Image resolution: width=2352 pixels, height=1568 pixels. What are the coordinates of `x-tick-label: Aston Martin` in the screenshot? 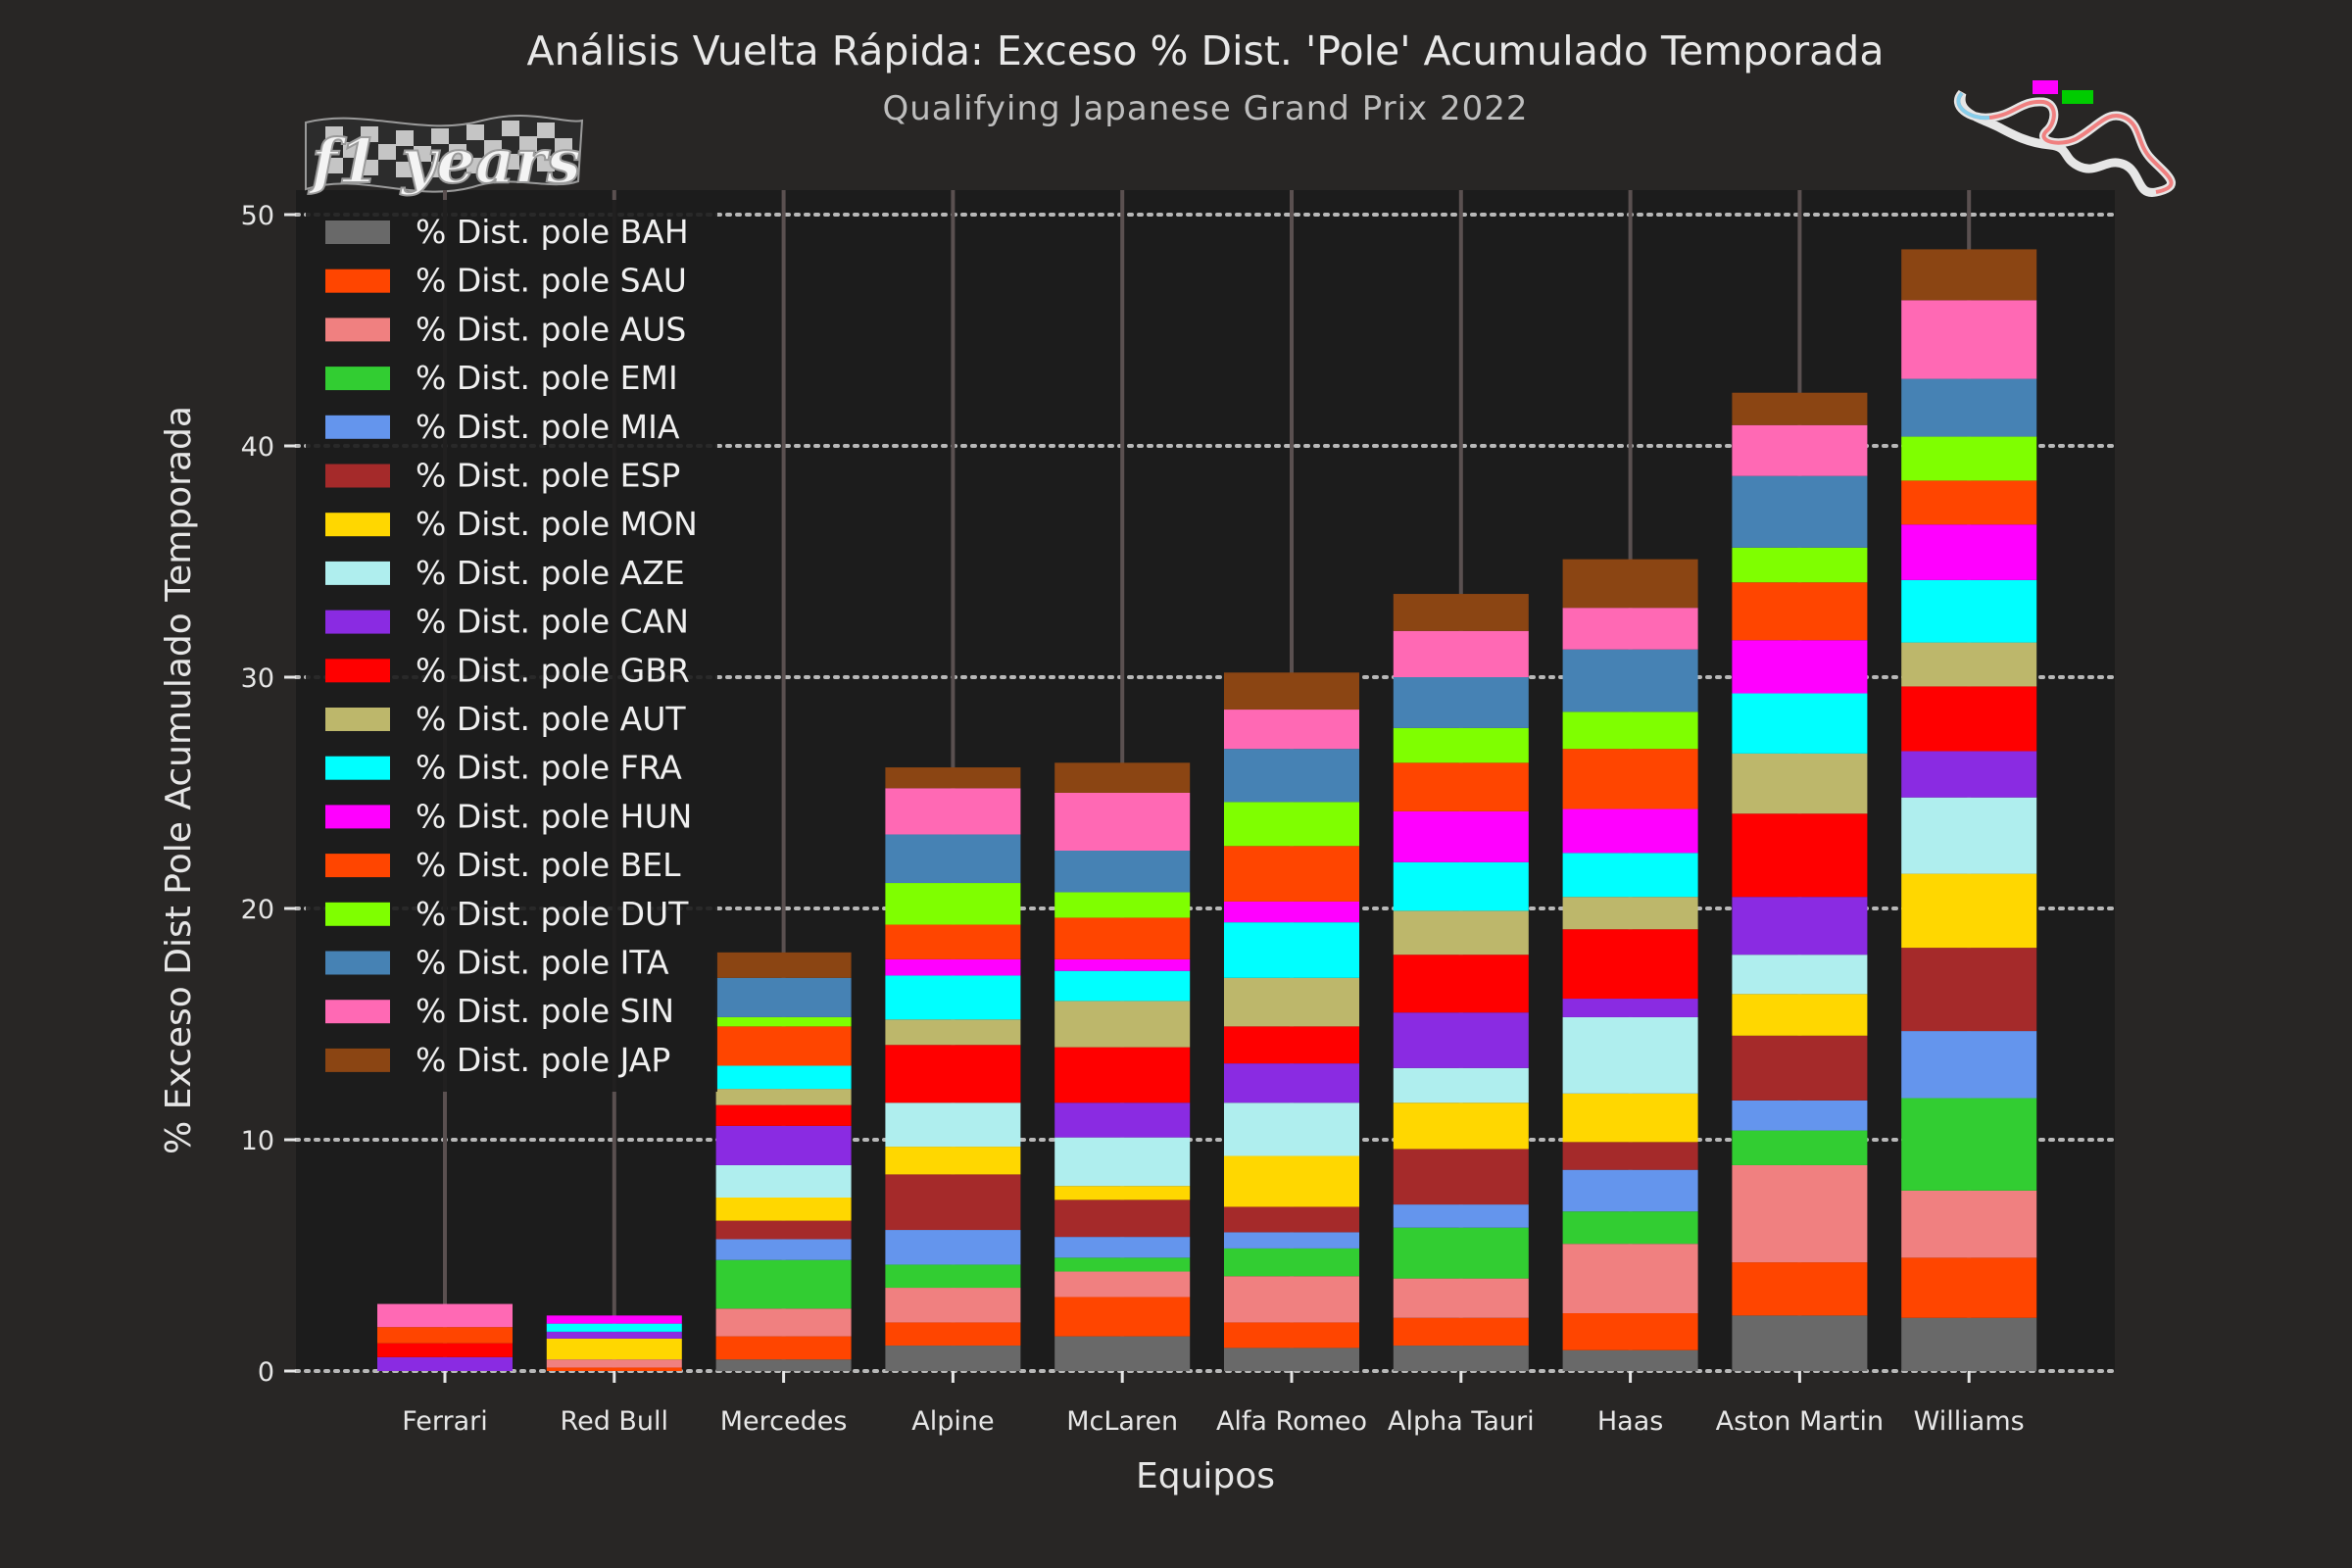 It's located at (1800, 1421).